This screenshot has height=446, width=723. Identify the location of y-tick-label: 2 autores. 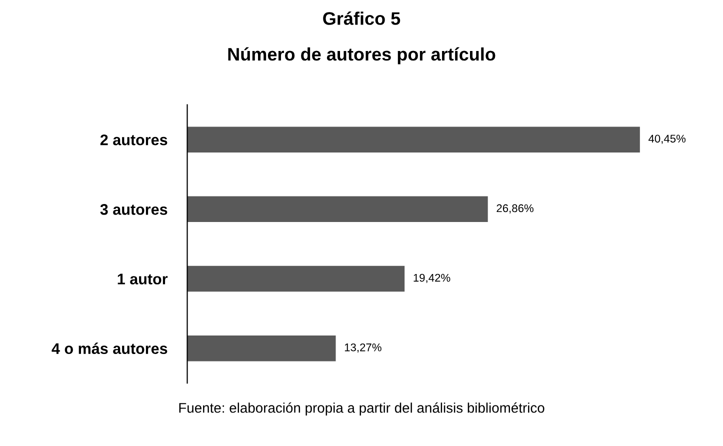
(134, 140).